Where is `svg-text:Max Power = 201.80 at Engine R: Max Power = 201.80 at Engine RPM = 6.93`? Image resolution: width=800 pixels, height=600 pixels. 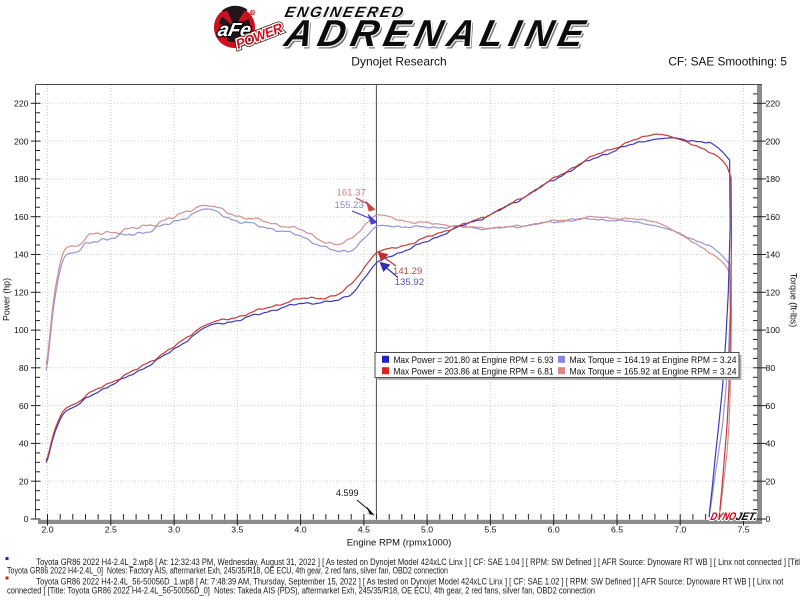 svg-text:Max Power = 201.80 at Engine R: Max Power = 201.80 at Engine RPM = 6.93 is located at coordinates (474, 360).